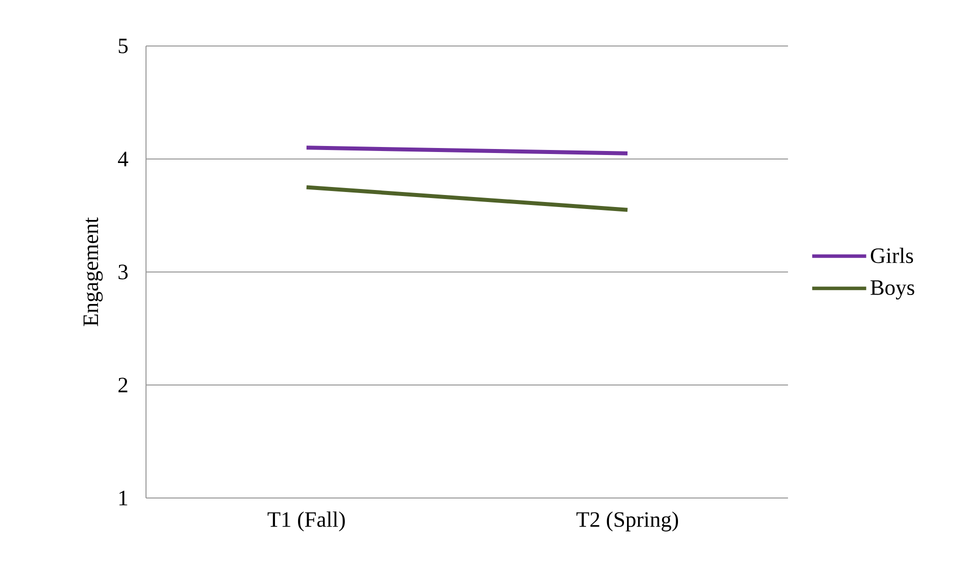  Describe the element at coordinates (123, 46) in the screenshot. I see `y-tick-label: 5` at that location.